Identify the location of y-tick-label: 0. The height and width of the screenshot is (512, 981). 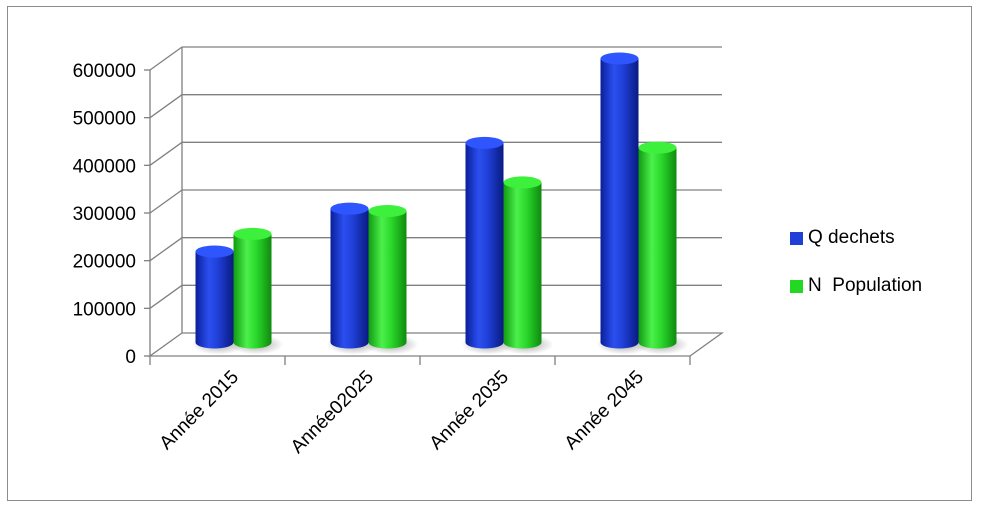
(130, 357).